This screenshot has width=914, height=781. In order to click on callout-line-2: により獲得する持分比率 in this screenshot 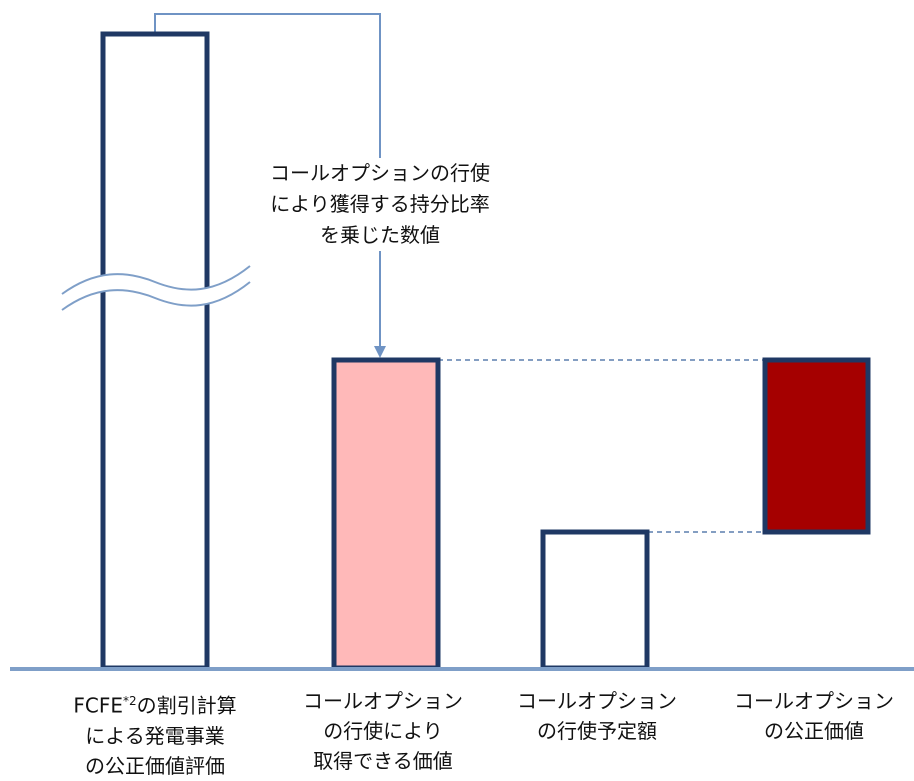, I will do `click(380, 204)`.